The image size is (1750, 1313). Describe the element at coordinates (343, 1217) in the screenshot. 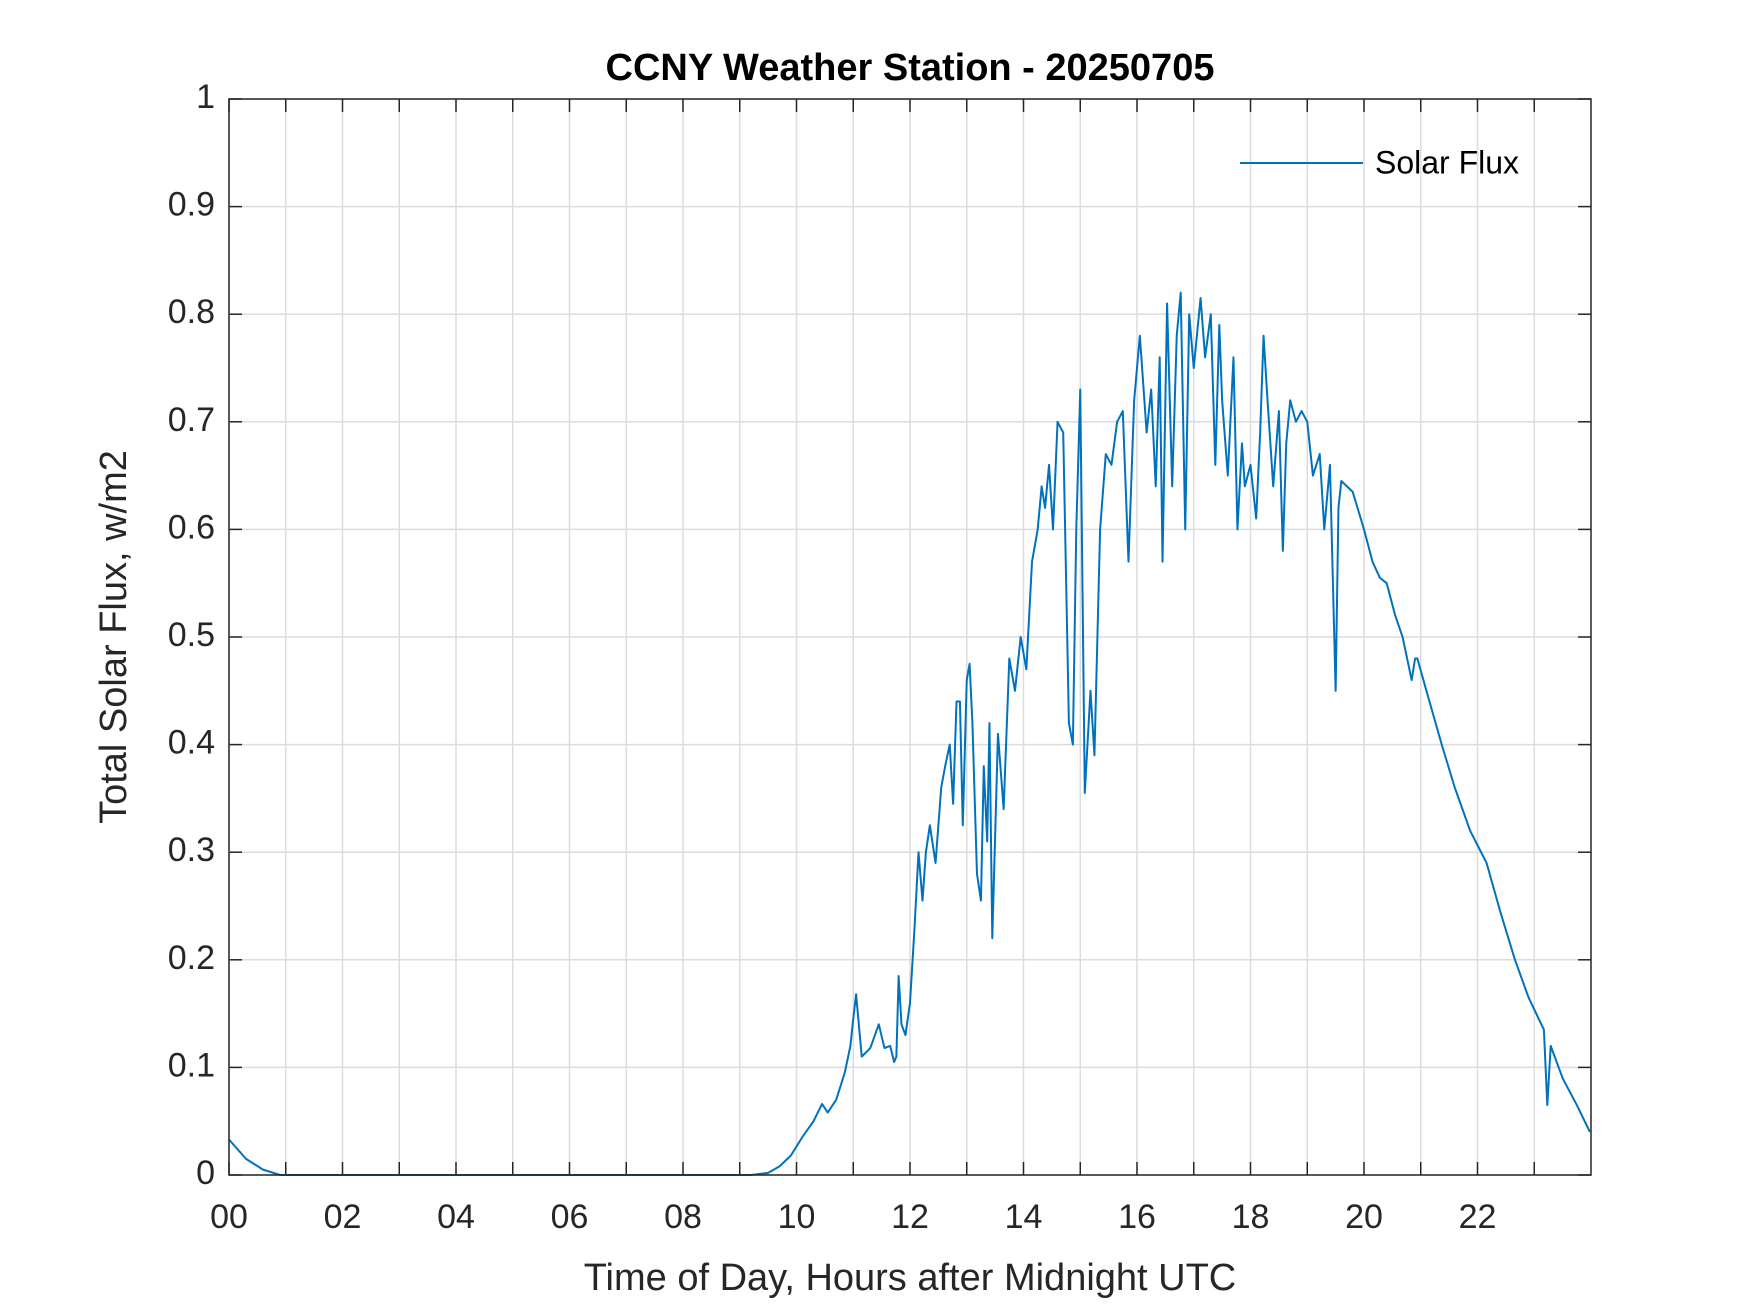

I see `x-tick-label: 02` at that location.